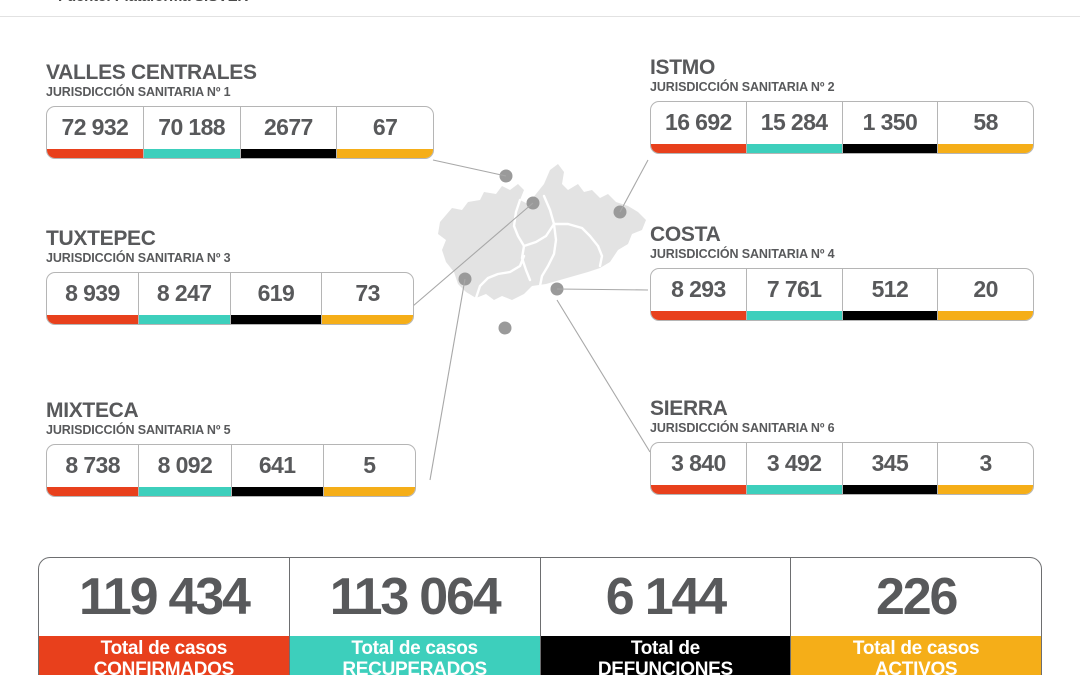 The height and width of the screenshot is (675, 1080). Describe the element at coordinates (985, 121) in the screenshot. I see `stat-value-active: 58` at that location.